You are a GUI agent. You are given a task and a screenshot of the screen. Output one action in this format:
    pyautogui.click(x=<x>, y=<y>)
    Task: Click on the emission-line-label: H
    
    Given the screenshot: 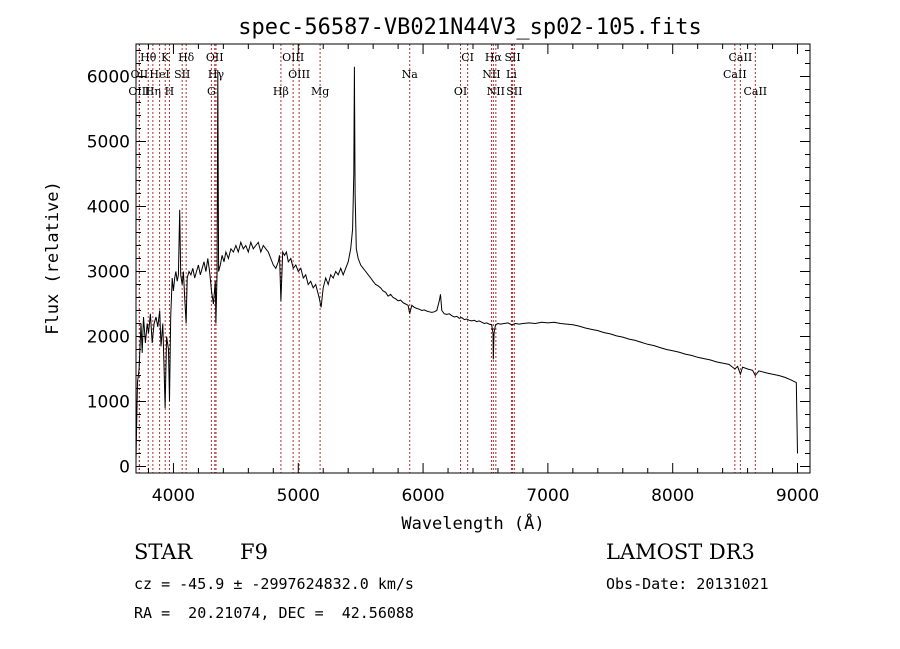 What is the action you would take?
    pyautogui.click(x=170, y=91)
    